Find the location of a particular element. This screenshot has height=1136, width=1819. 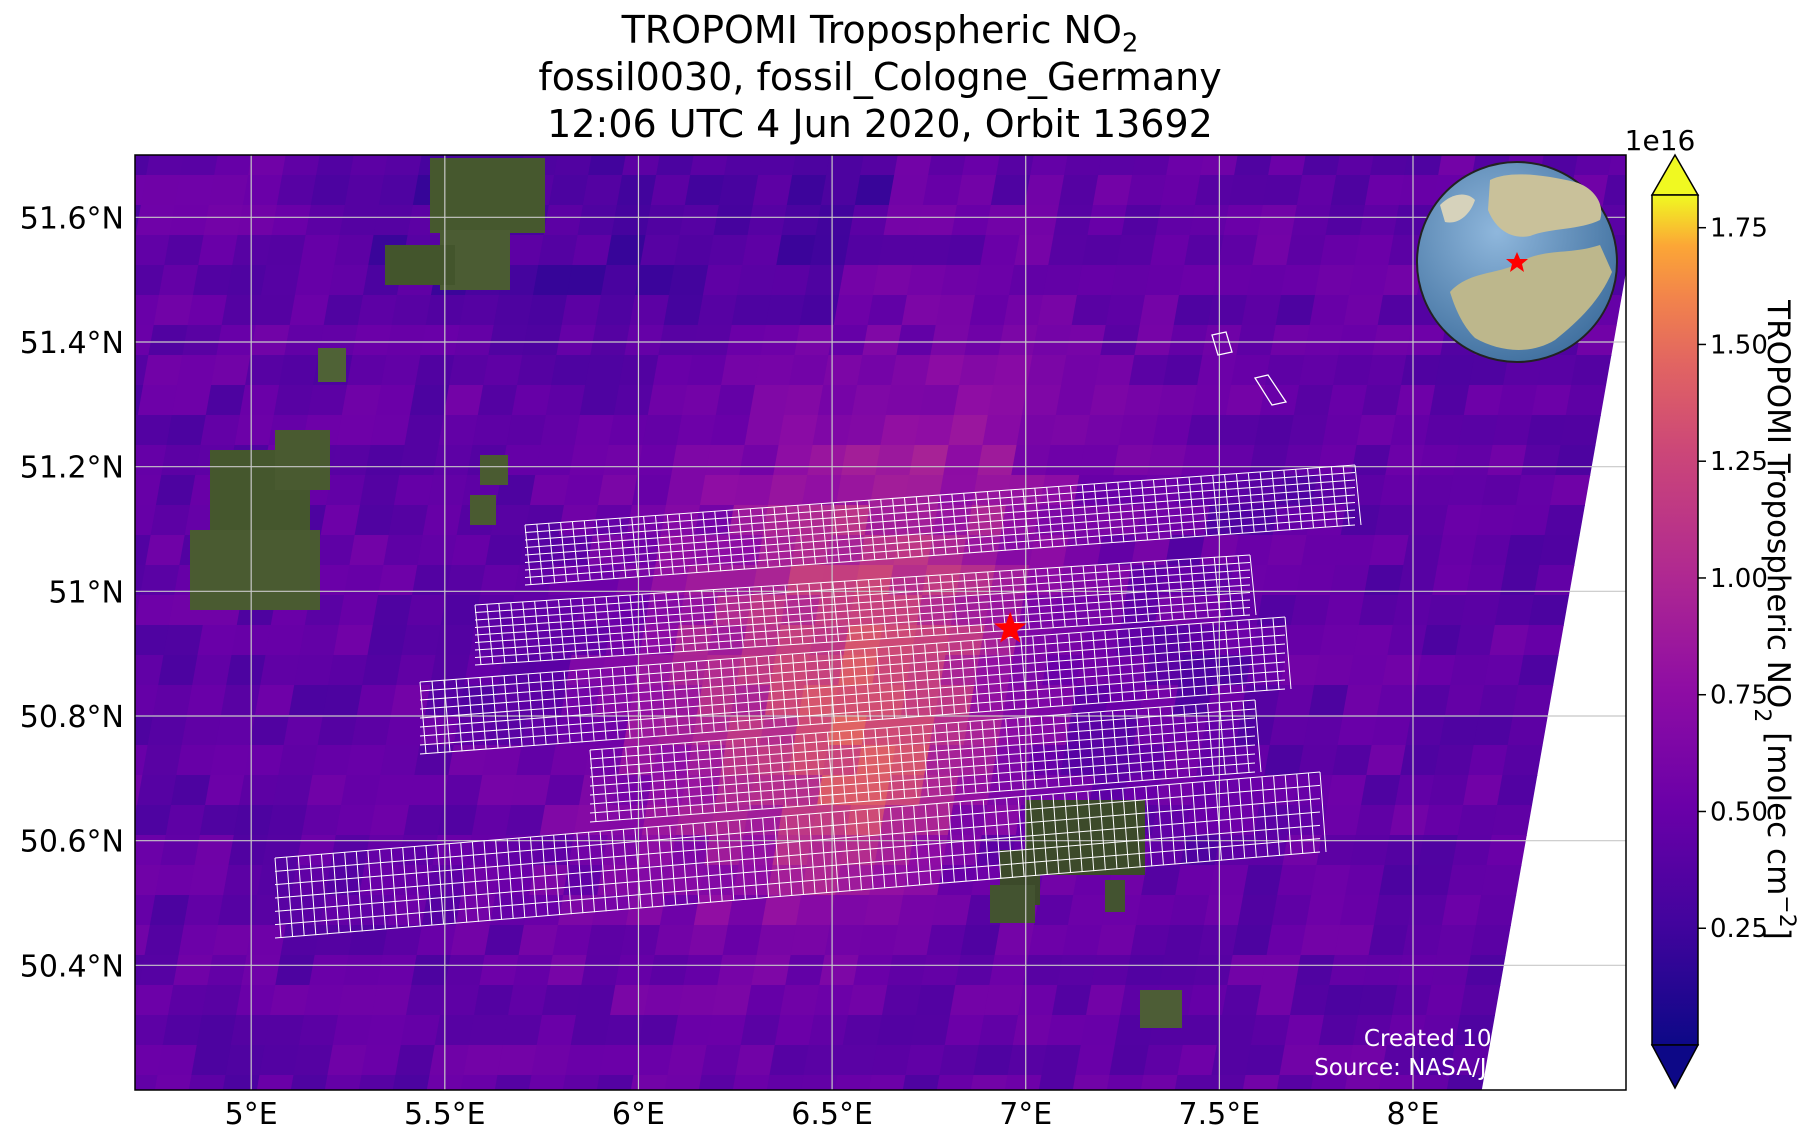

lon-tick-label: 7.5°E is located at coordinates (1220, 1114).